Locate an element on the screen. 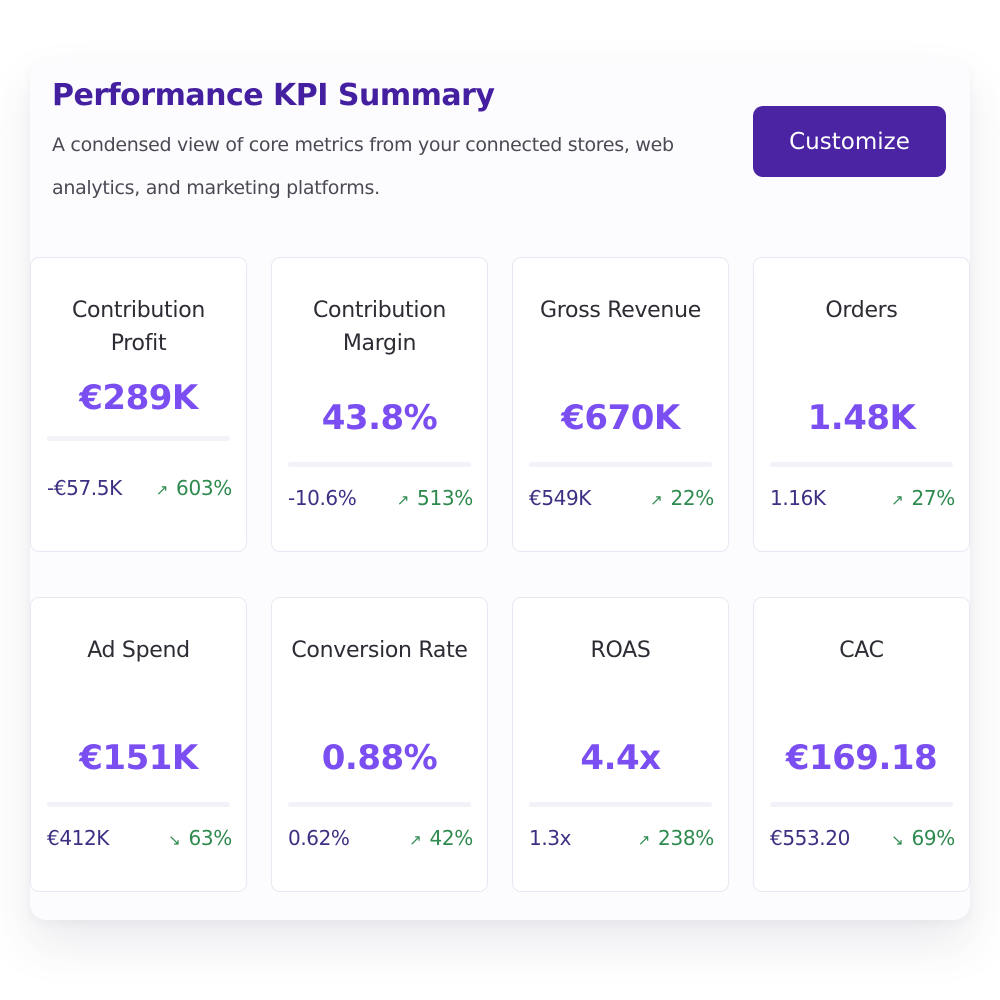  page-title: Performance KPI Summary is located at coordinates (273, 95).